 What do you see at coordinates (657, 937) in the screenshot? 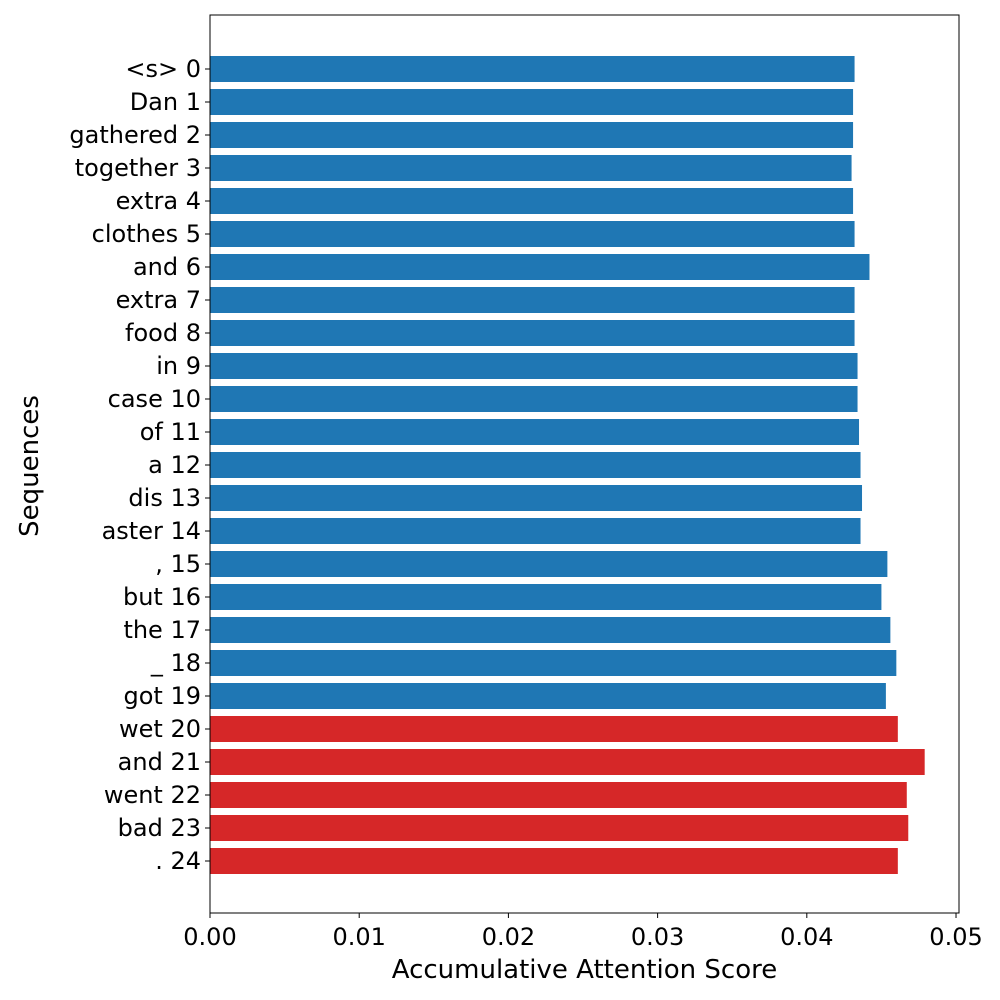
I see `x-tick-label: 0.03` at bounding box center [657, 937].